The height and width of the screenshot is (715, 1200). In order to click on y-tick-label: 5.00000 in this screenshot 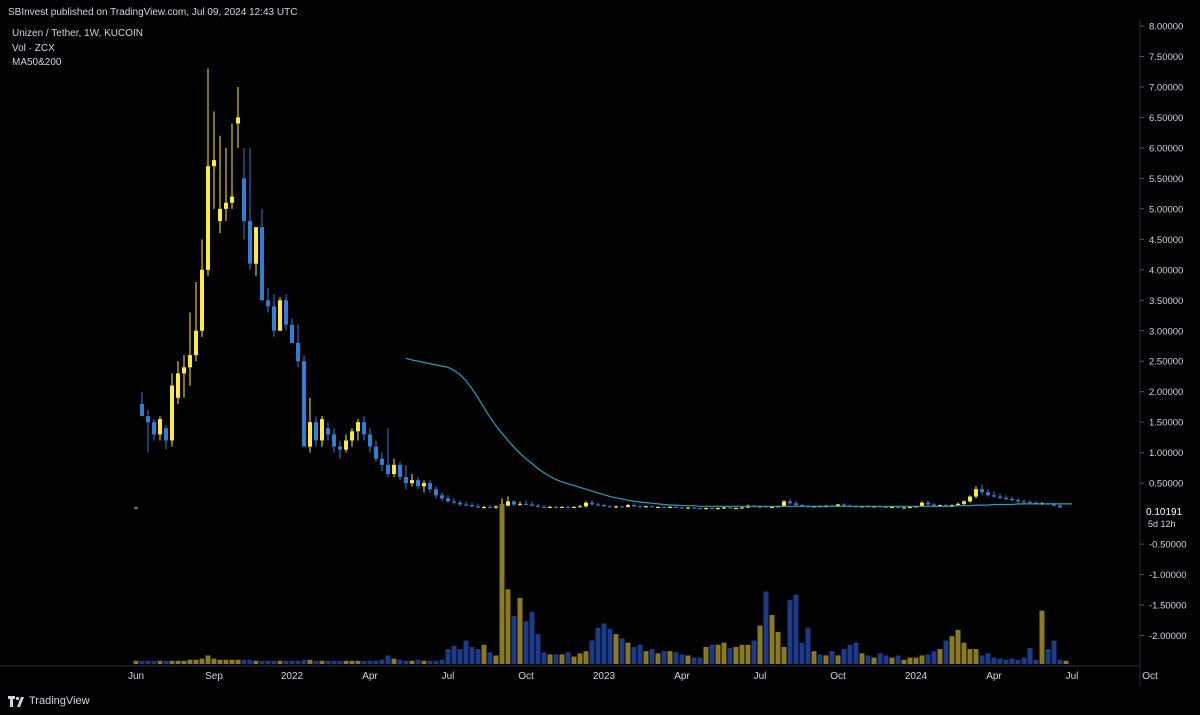, I will do `click(1166, 209)`.